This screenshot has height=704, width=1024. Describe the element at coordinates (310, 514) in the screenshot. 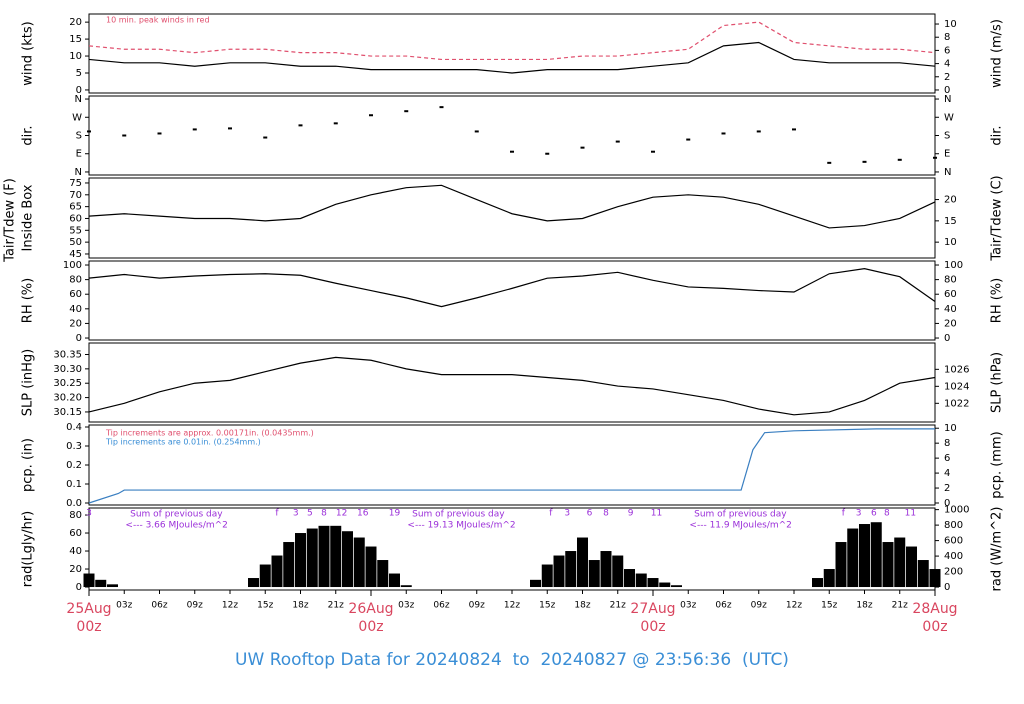

I see `hour-mark: 5` at that location.